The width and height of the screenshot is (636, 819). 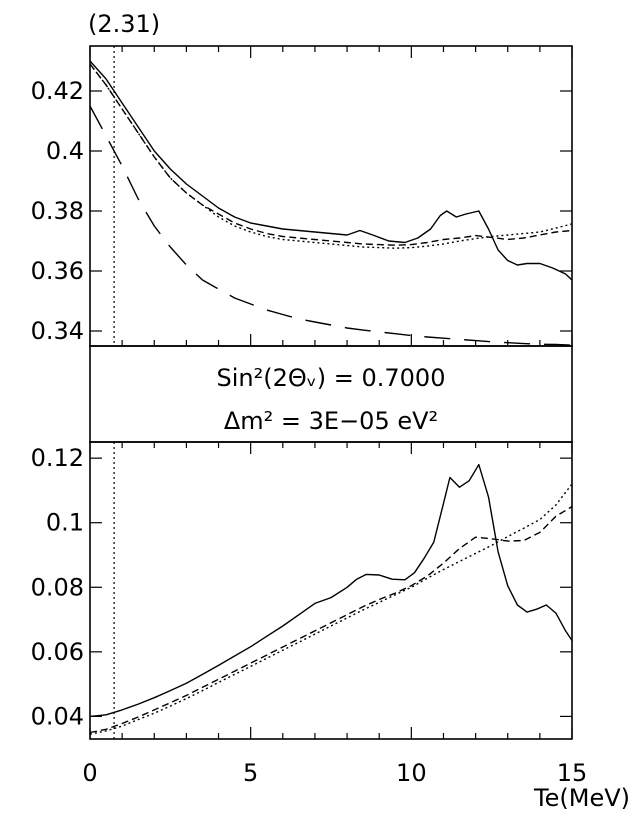 I want to click on mixing-angle-label: Sin²(2Θᵥ) = 0.7000, so click(x=331, y=378).